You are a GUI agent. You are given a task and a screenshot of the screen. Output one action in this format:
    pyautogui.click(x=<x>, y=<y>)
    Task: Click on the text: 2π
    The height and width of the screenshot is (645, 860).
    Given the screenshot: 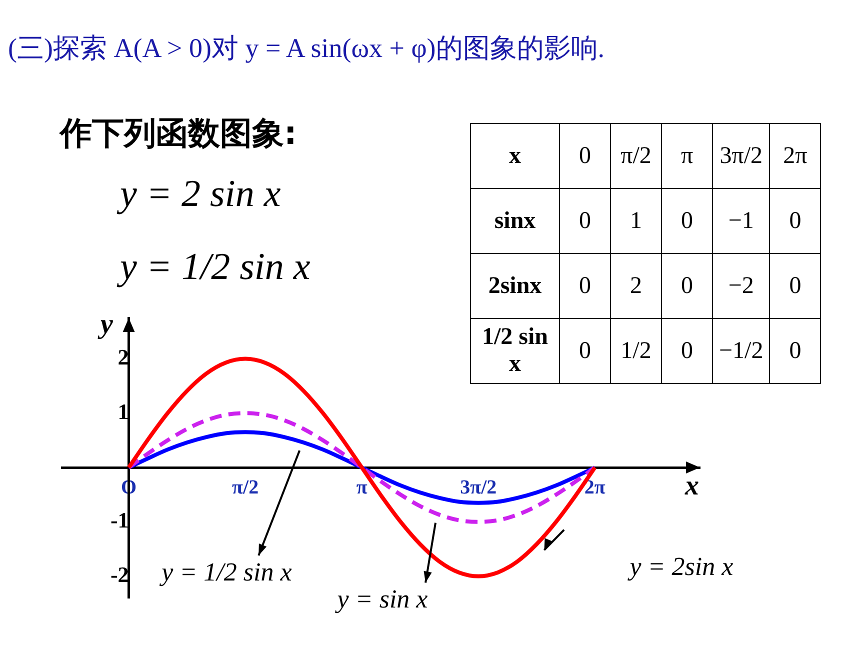 What is the action you would take?
    pyautogui.click(x=795, y=156)
    